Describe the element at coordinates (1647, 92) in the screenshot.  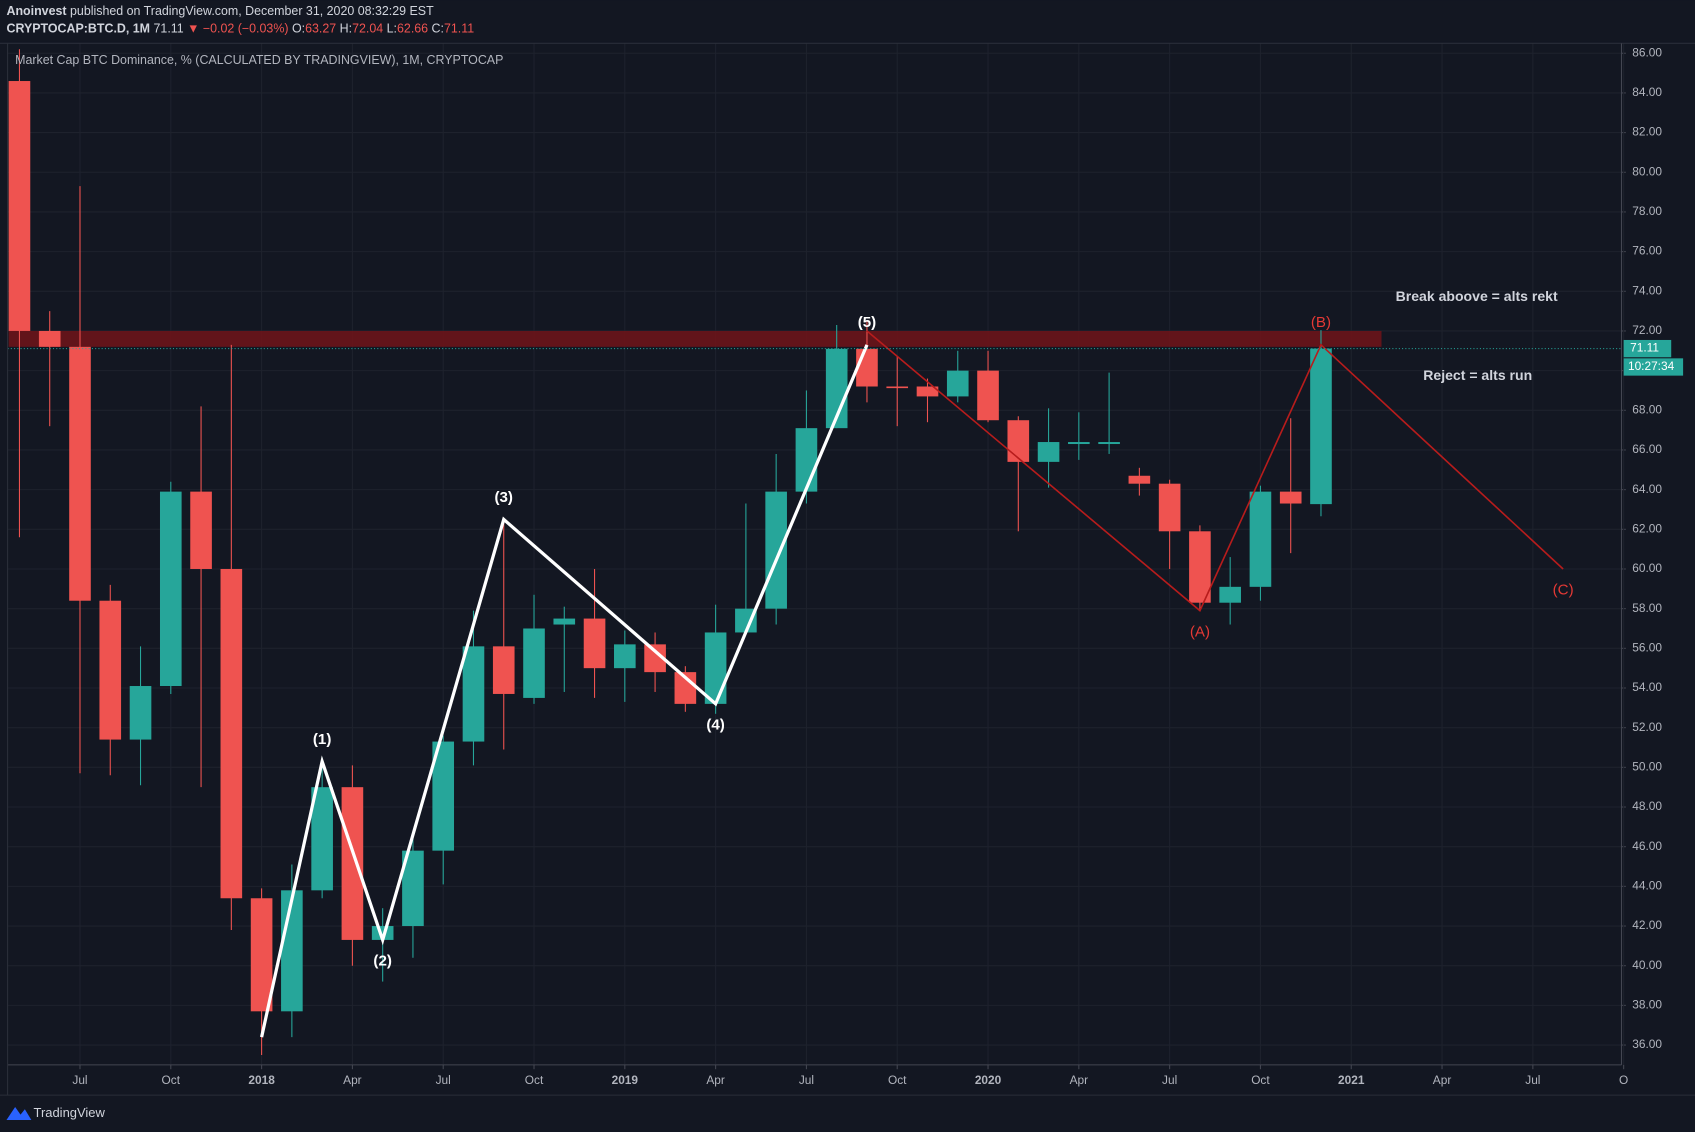
I see `y-tick-label: 84.00` at that location.